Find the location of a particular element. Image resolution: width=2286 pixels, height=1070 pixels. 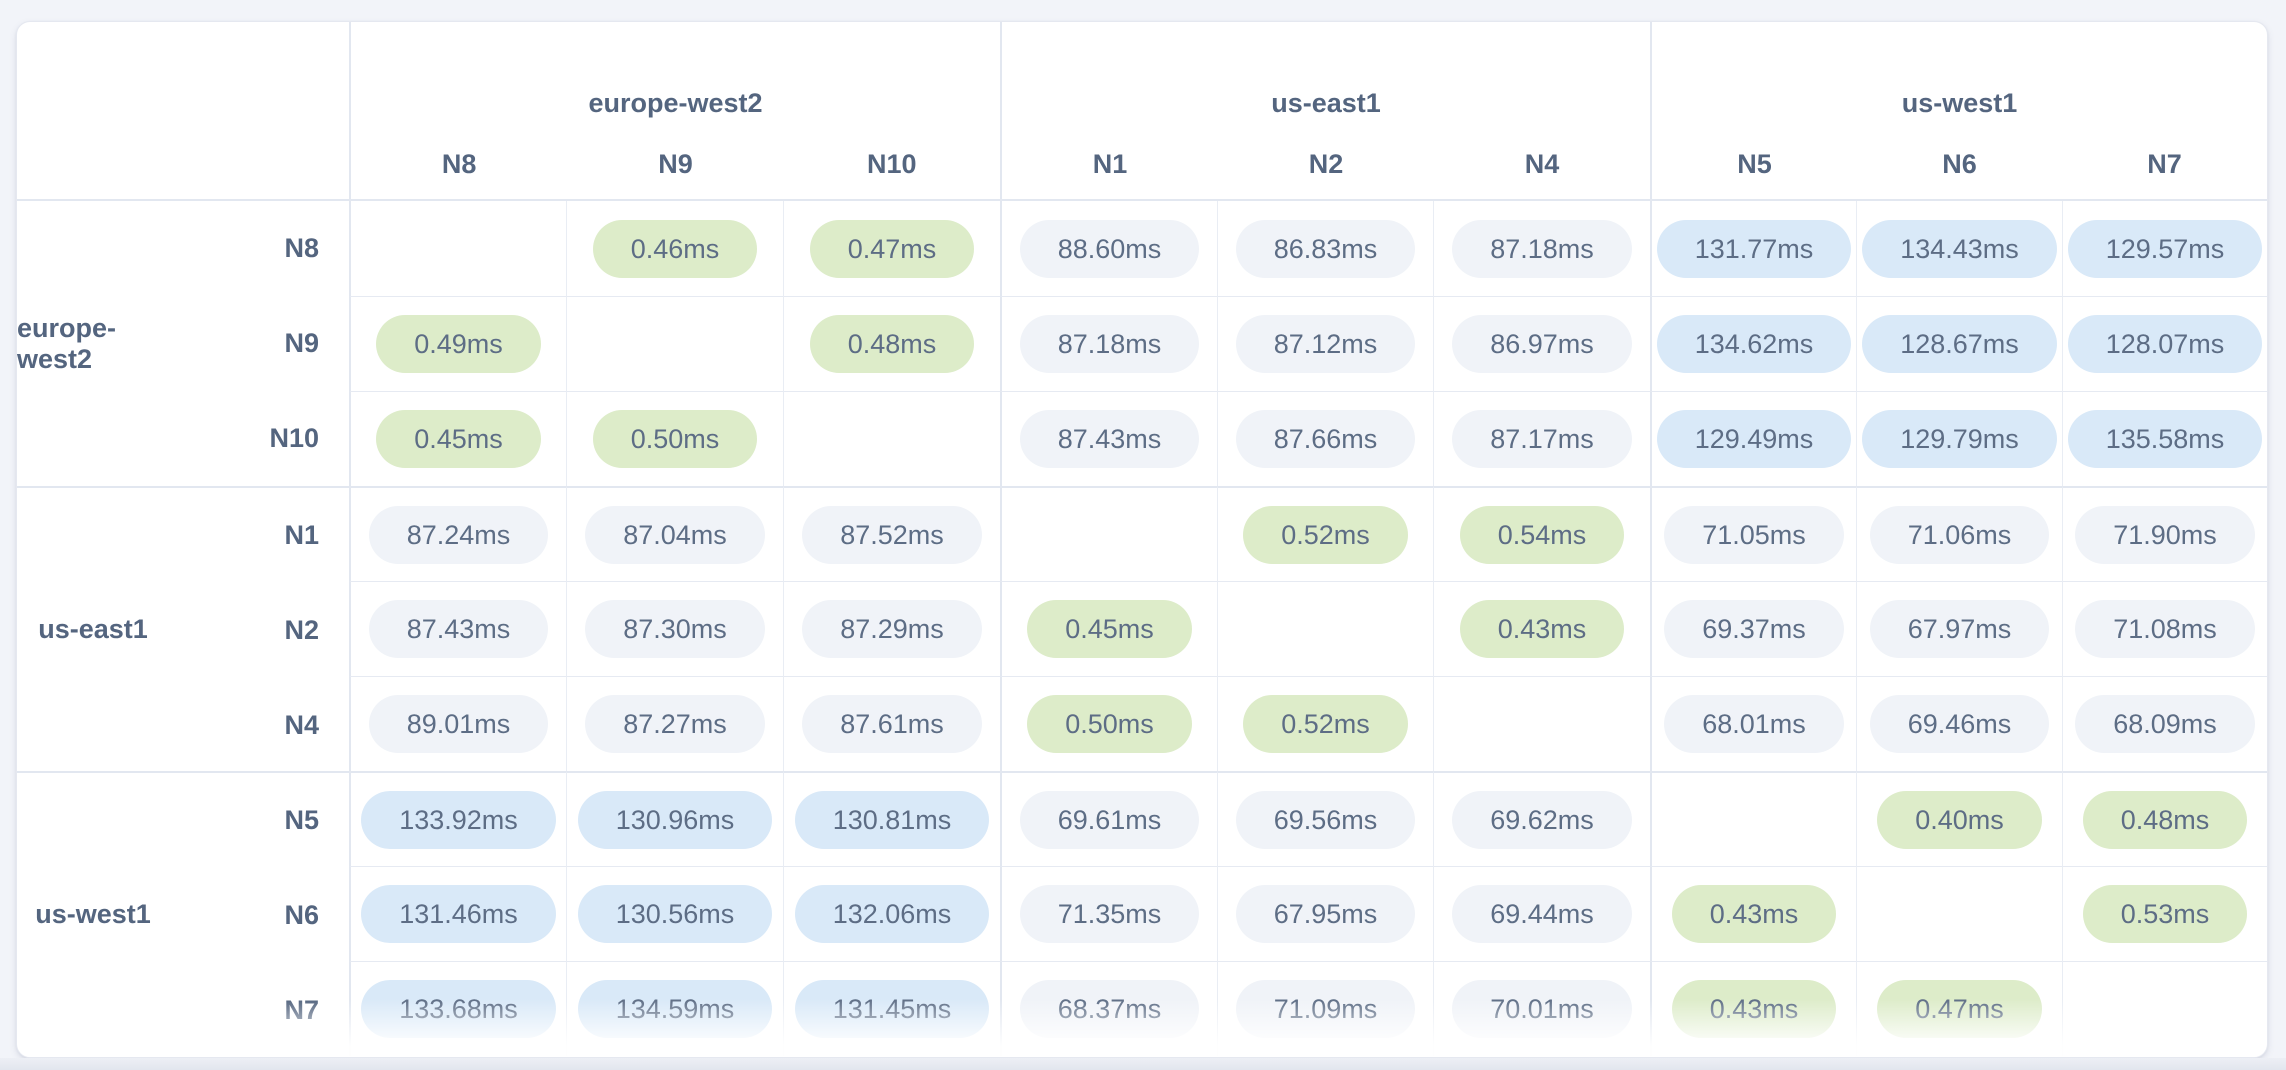

latency-pill: 134.43ms is located at coordinates (1959, 248).